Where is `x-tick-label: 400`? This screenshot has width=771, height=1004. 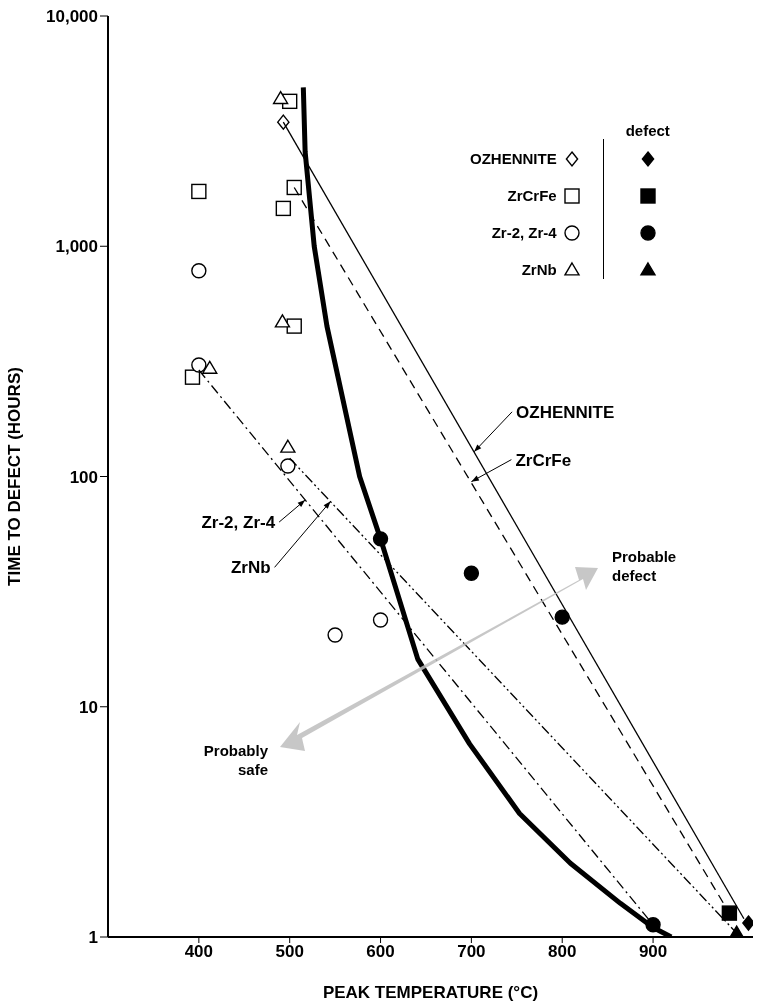
x-tick-label: 400 is located at coordinates (199, 952).